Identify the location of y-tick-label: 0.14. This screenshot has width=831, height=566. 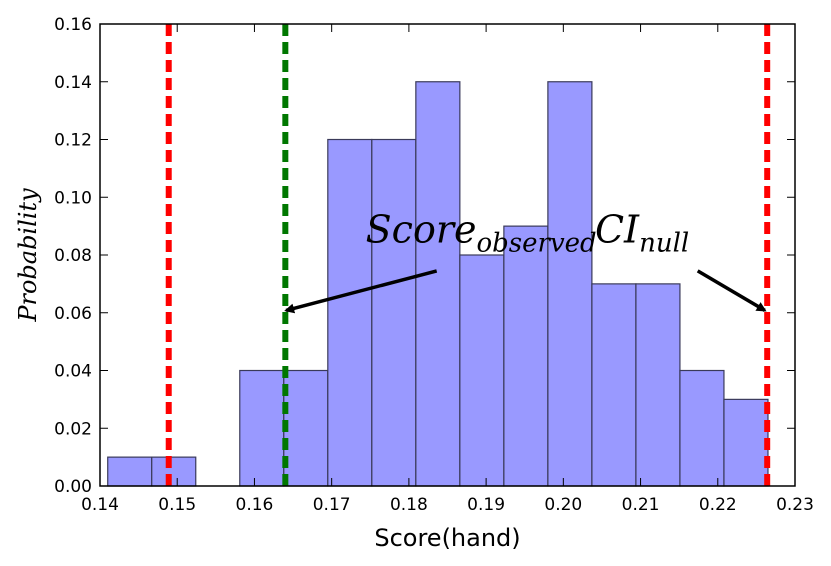
(73, 83).